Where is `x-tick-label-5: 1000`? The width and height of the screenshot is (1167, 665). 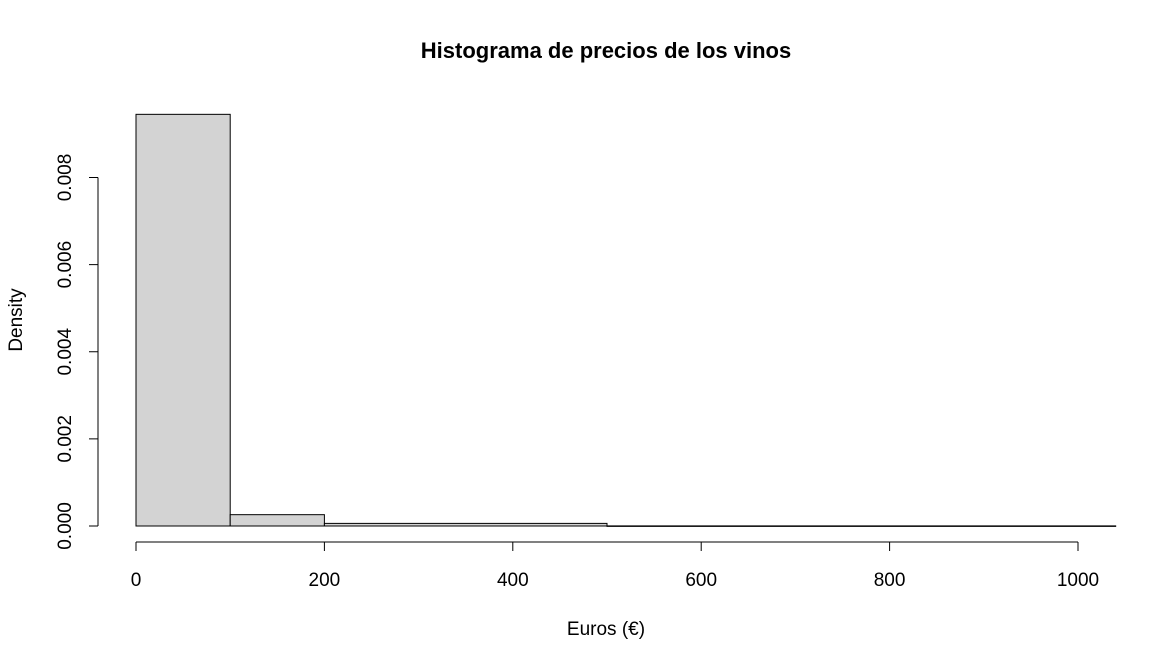
x-tick-label-5: 1000 is located at coordinates (1078, 580).